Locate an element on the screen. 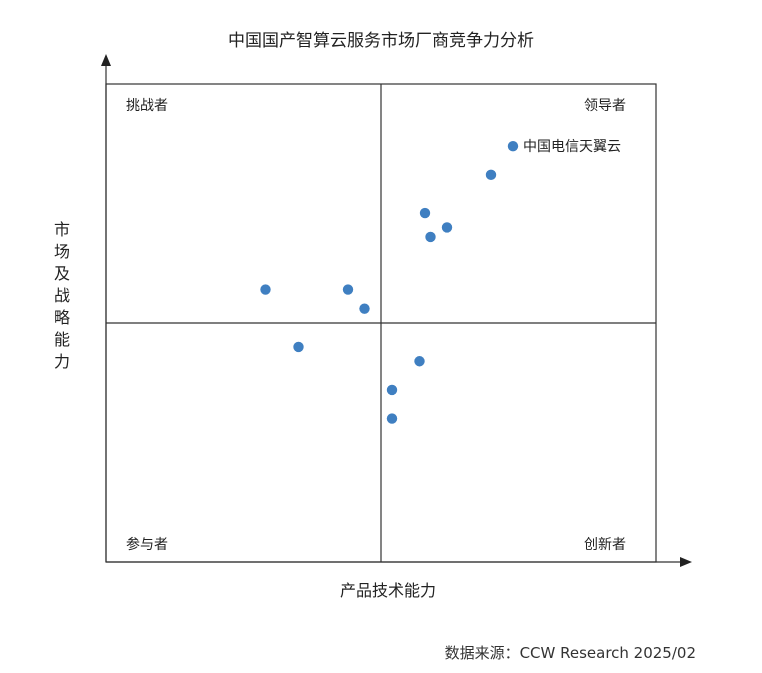 This screenshot has height=673, width=762. quadrant-label-challengers: 挑战者 is located at coordinates (147, 106).